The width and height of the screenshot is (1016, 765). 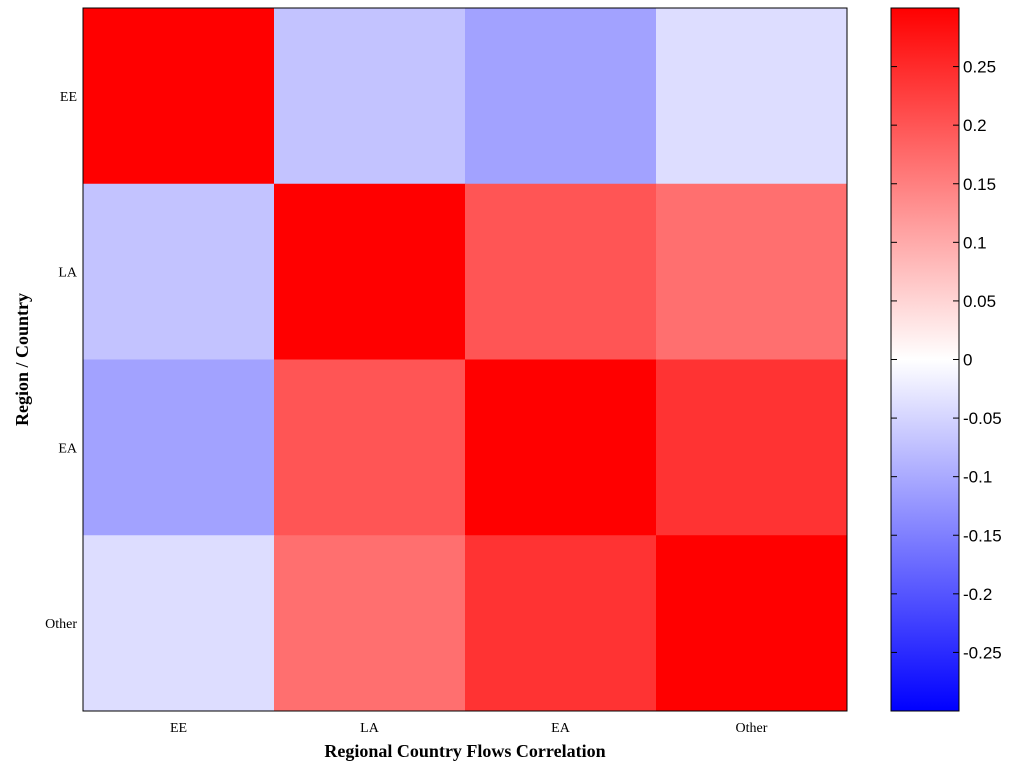 I want to click on x-axis-title: Regional Country Flows Correlation, so click(x=464, y=751).